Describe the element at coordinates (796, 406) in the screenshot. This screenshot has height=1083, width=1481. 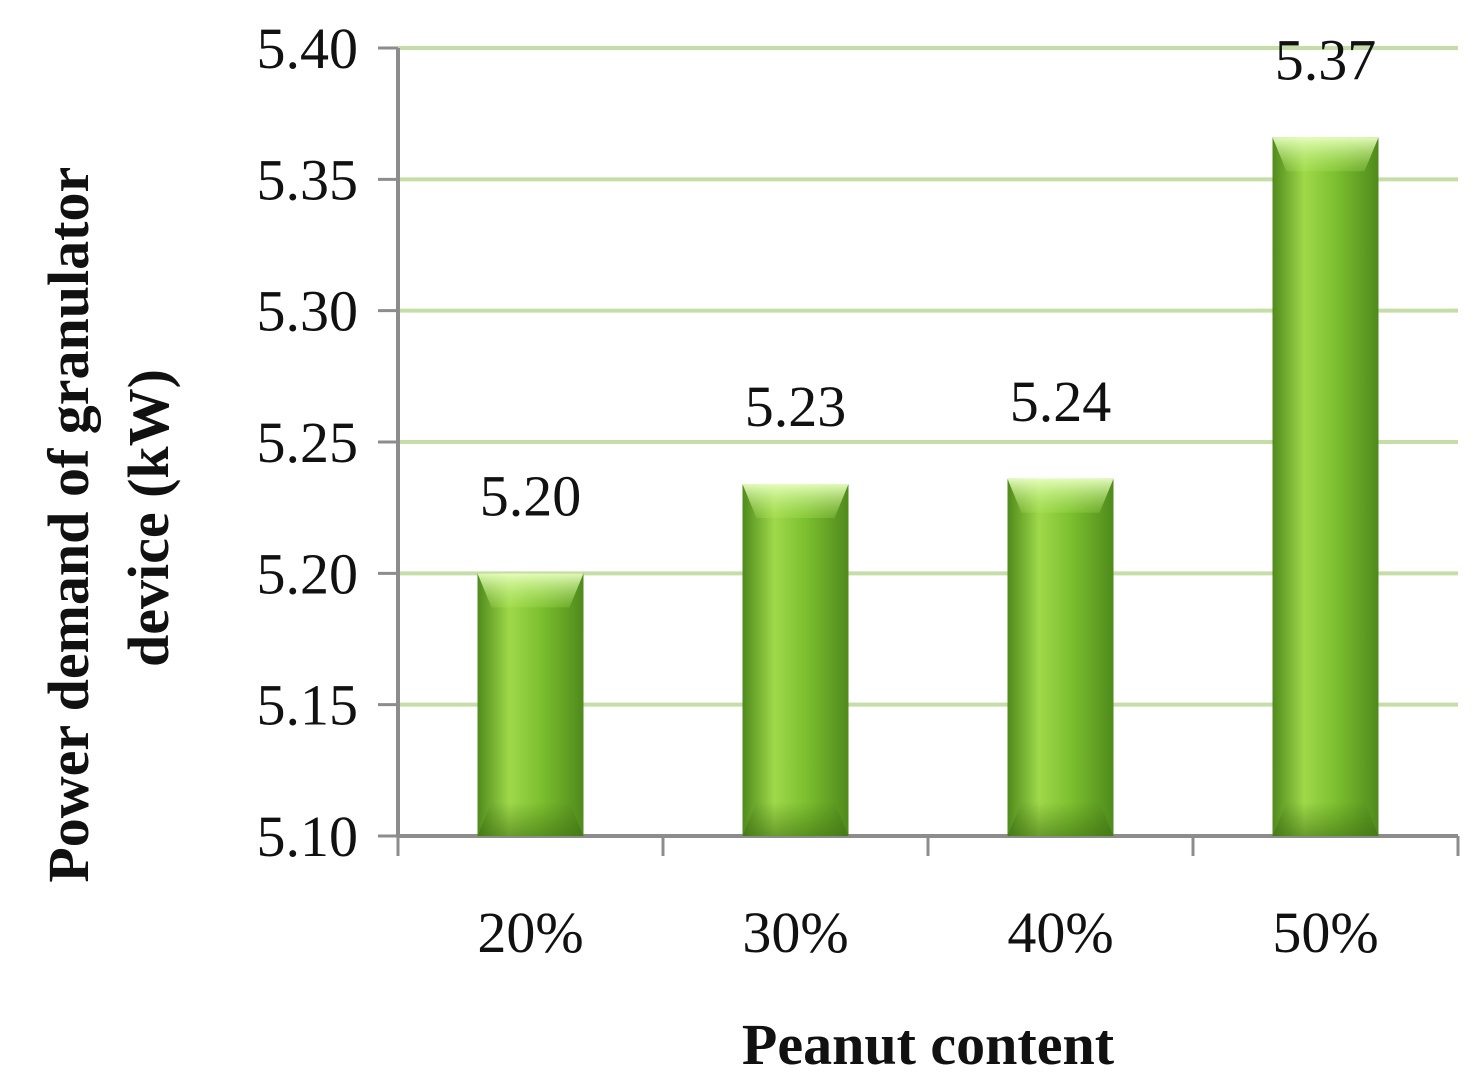
I see `data-label: 5.23` at that location.